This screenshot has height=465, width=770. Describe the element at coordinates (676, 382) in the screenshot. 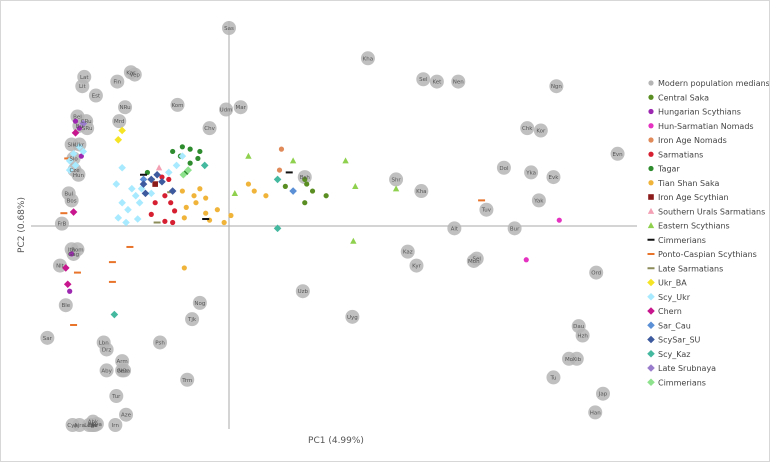

I see `legend-item: Cimmerians` at that location.